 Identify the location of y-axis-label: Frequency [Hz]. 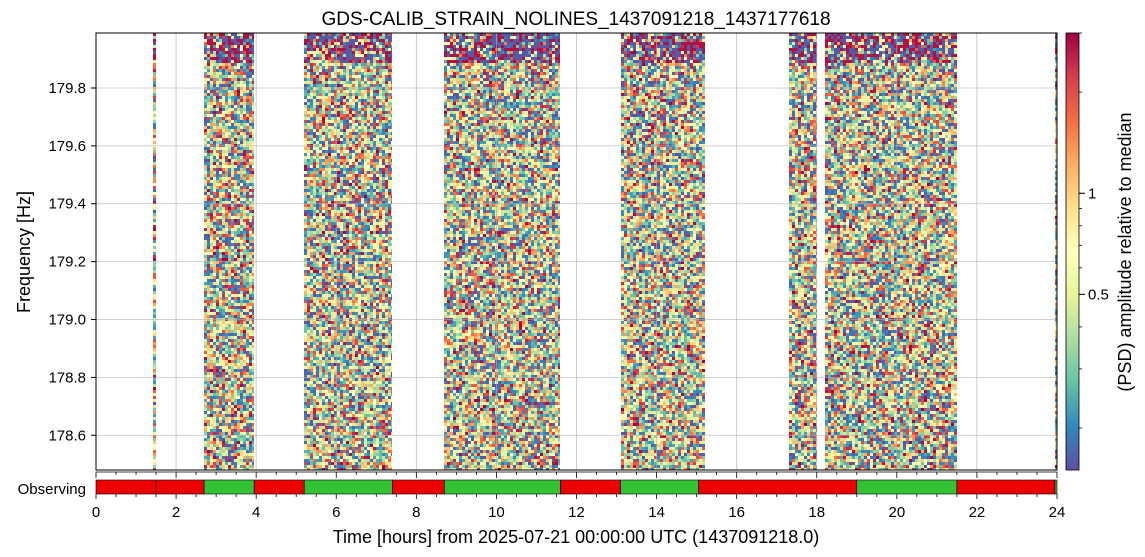
(24, 252).